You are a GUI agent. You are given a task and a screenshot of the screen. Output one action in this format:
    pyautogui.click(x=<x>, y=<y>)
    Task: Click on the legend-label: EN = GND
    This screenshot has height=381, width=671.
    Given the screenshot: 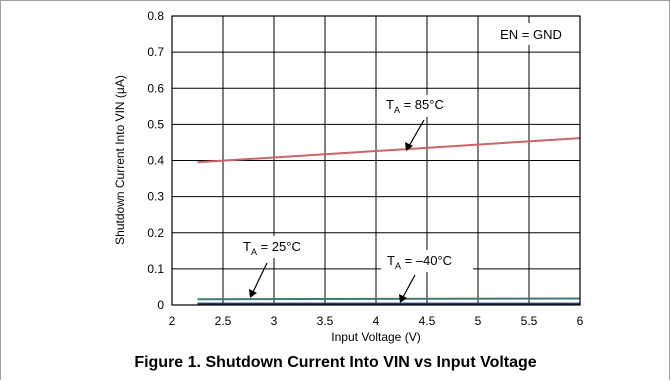 What is the action you would take?
    pyautogui.click(x=531, y=34)
    